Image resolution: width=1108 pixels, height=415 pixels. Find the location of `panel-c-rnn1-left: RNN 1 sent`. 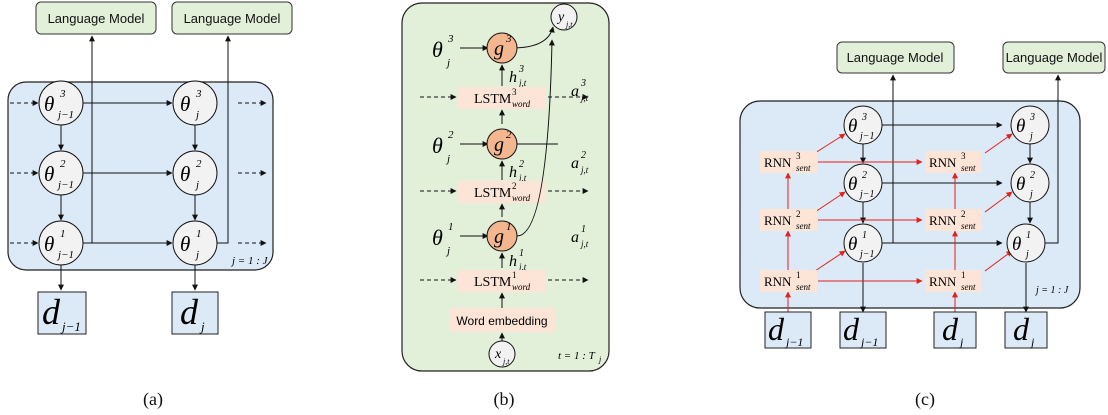

panel-c-rnn1-left: RNN 1 sent is located at coordinates (788, 281).